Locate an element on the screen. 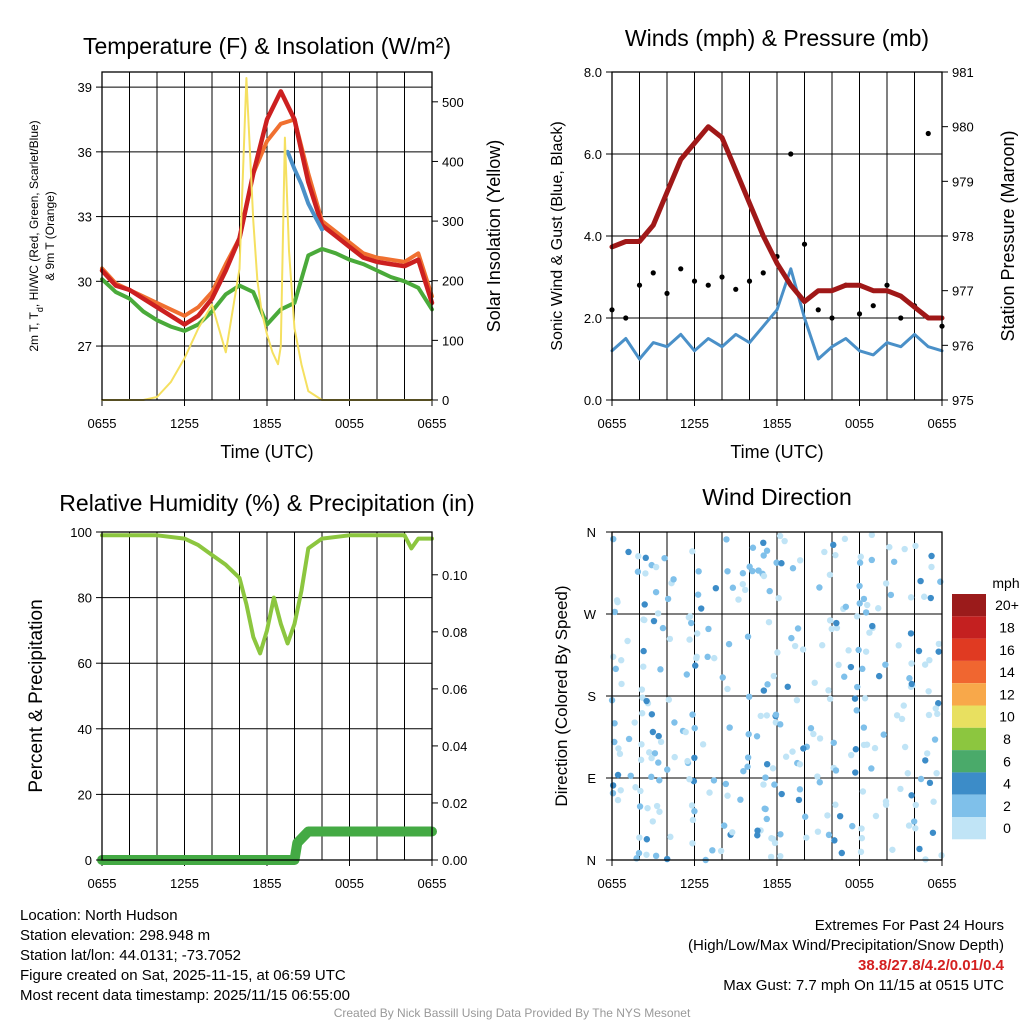 This screenshot has height=1024, width=1024. series-line-insolation is located at coordinates (267, 239).